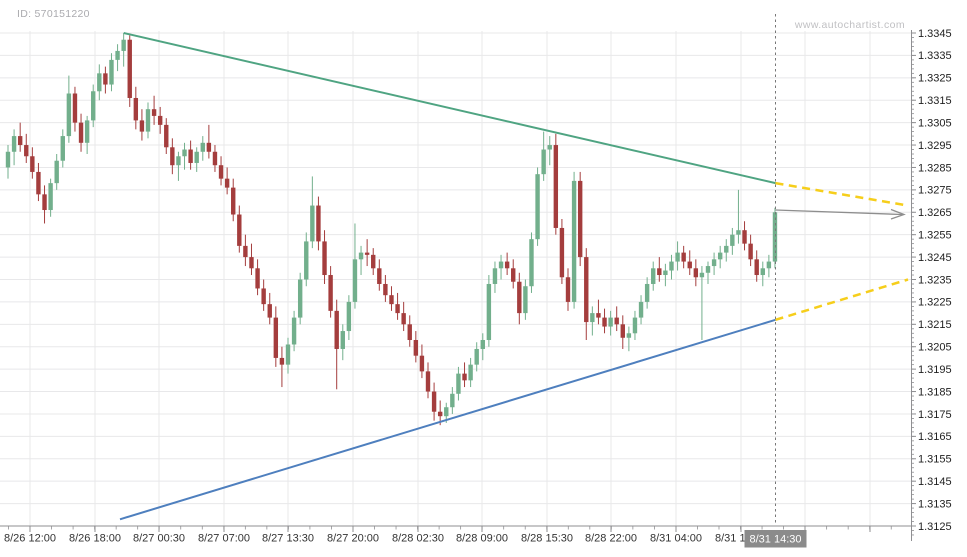  What do you see at coordinates (935, 146) in the screenshot?
I see `svg-text: 1.3295` at bounding box center [935, 146].